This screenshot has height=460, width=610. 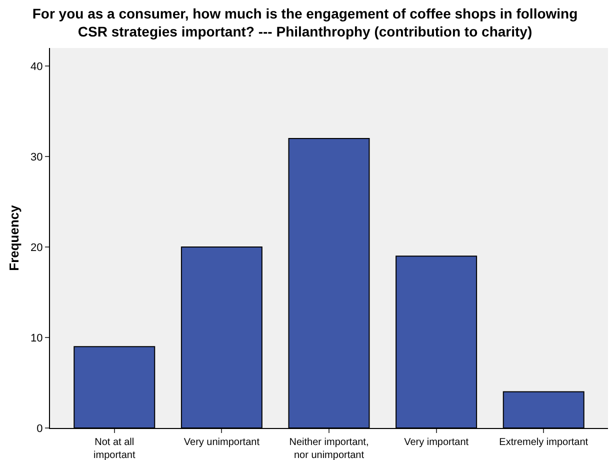 I want to click on x-tick-label: Very important, so click(x=436, y=442).